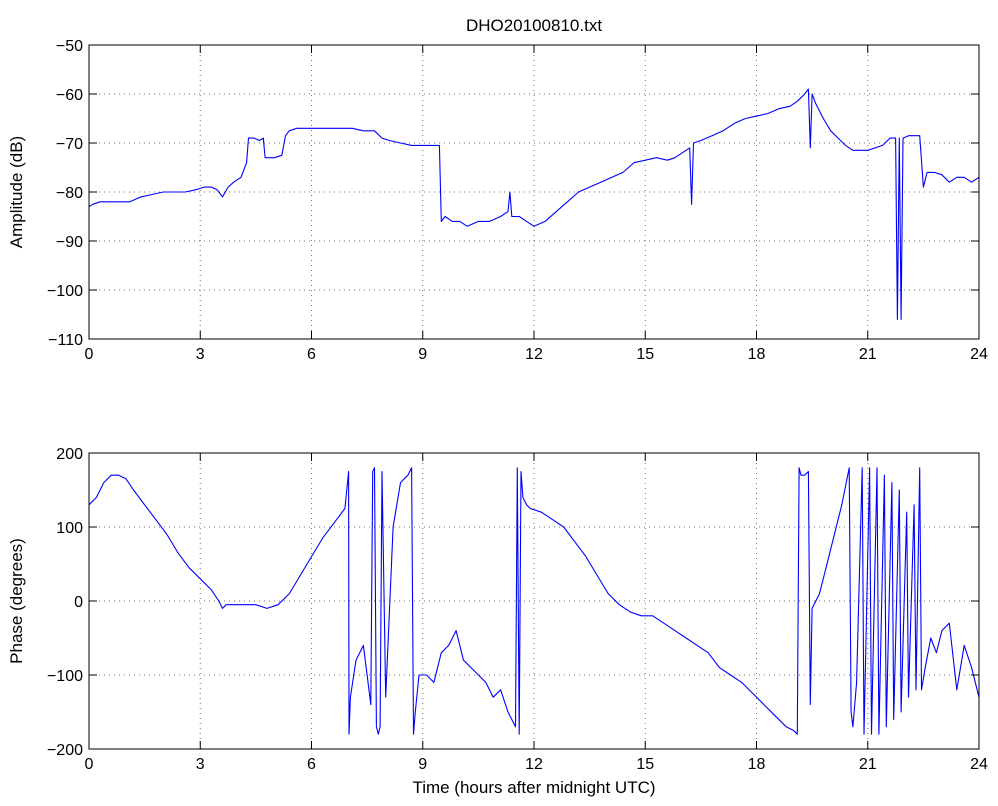  Describe the element at coordinates (534, 25) in the screenshot. I see `chart-title: DHO20100810.txt` at that location.